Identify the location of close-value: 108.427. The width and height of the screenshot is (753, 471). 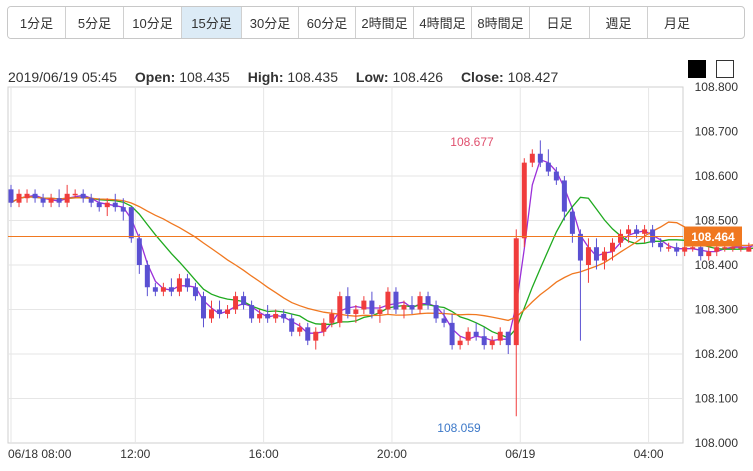
(533, 77).